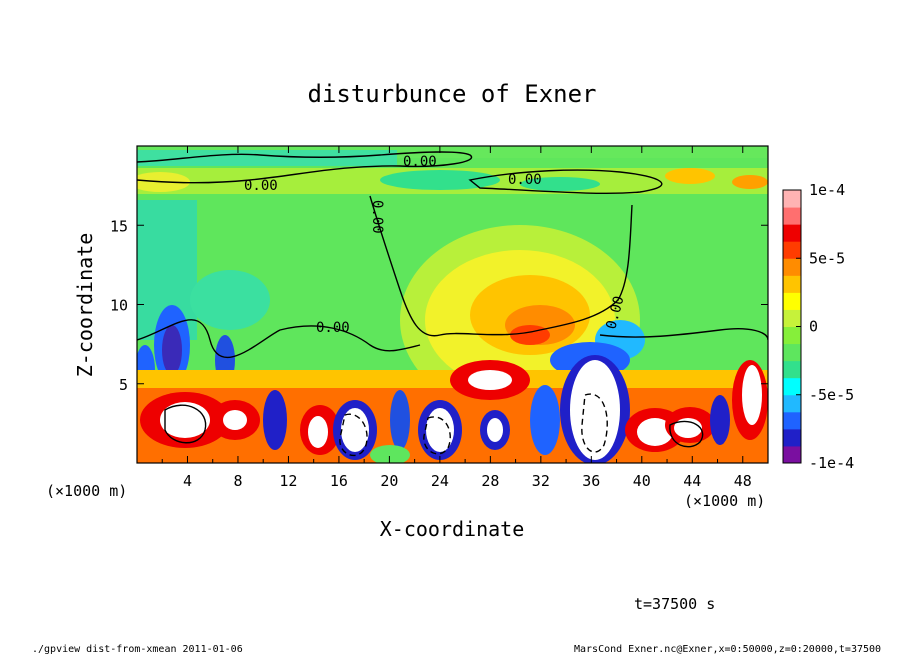  I want to click on x-unit-label-left: (×1000 m), so click(86, 491).